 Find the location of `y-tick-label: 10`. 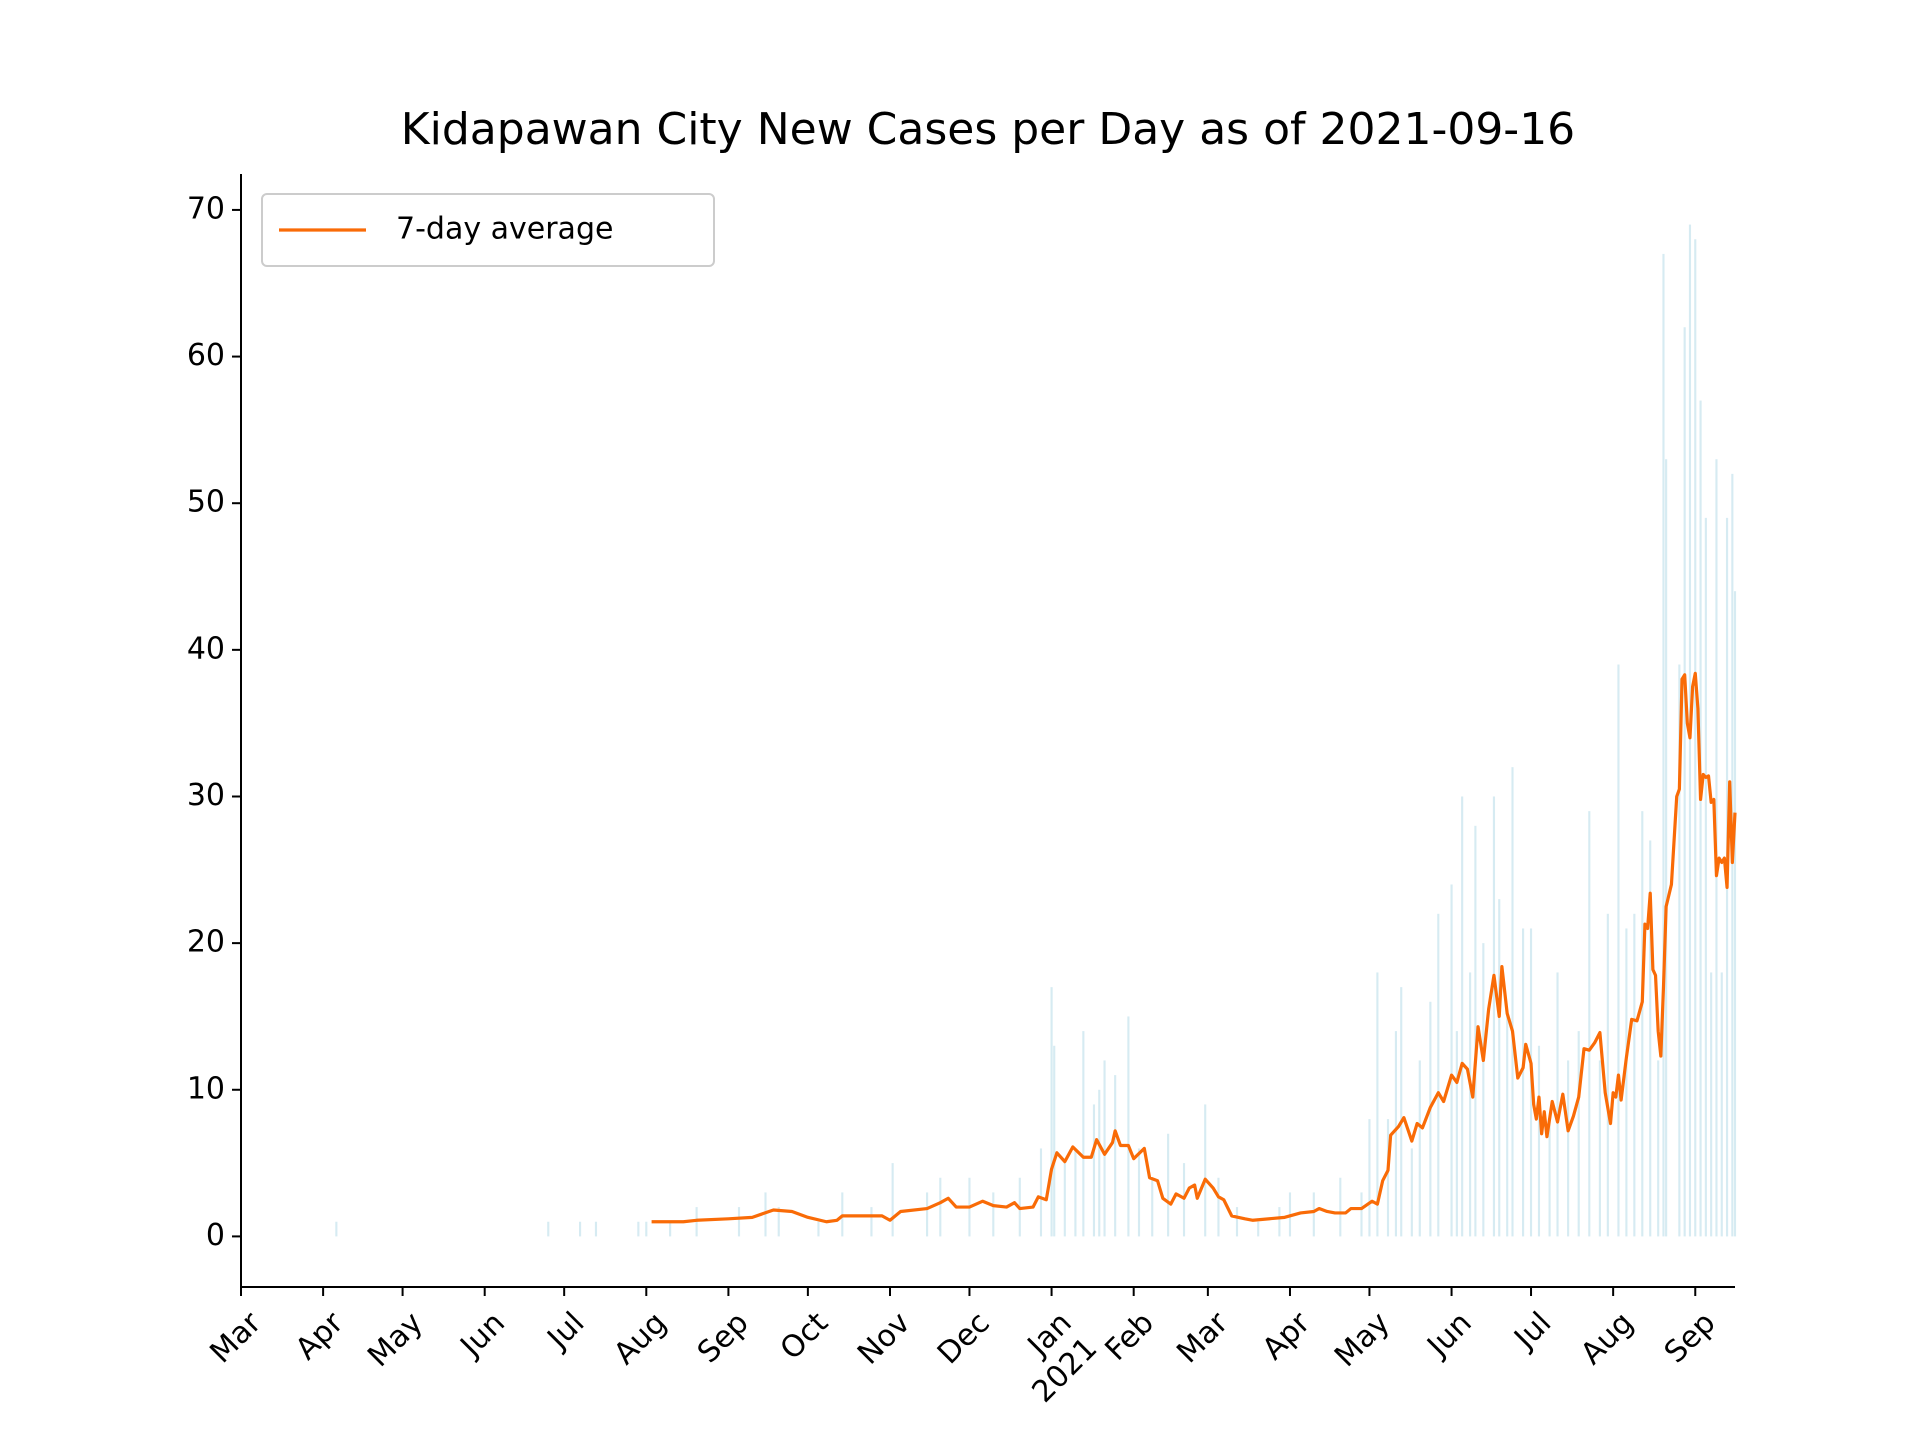

y-tick-label: 10 is located at coordinates (206, 1088).